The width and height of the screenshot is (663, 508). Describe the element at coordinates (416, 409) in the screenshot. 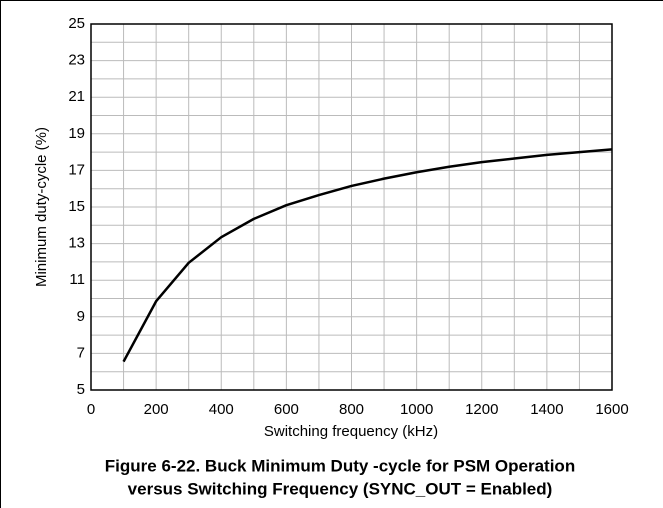

I see `x-tick-label: 1000` at that location.